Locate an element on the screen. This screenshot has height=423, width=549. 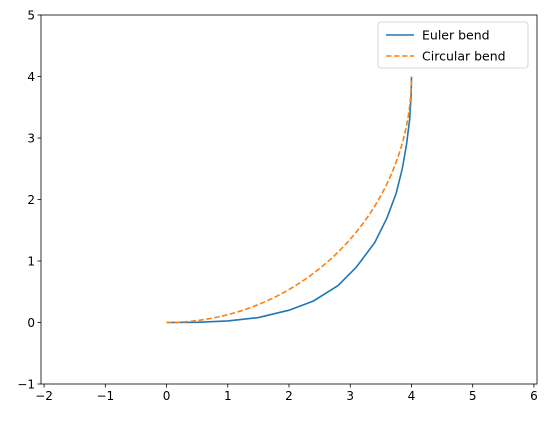
legend: Euler bend Circular bend is located at coordinates (453, 45).